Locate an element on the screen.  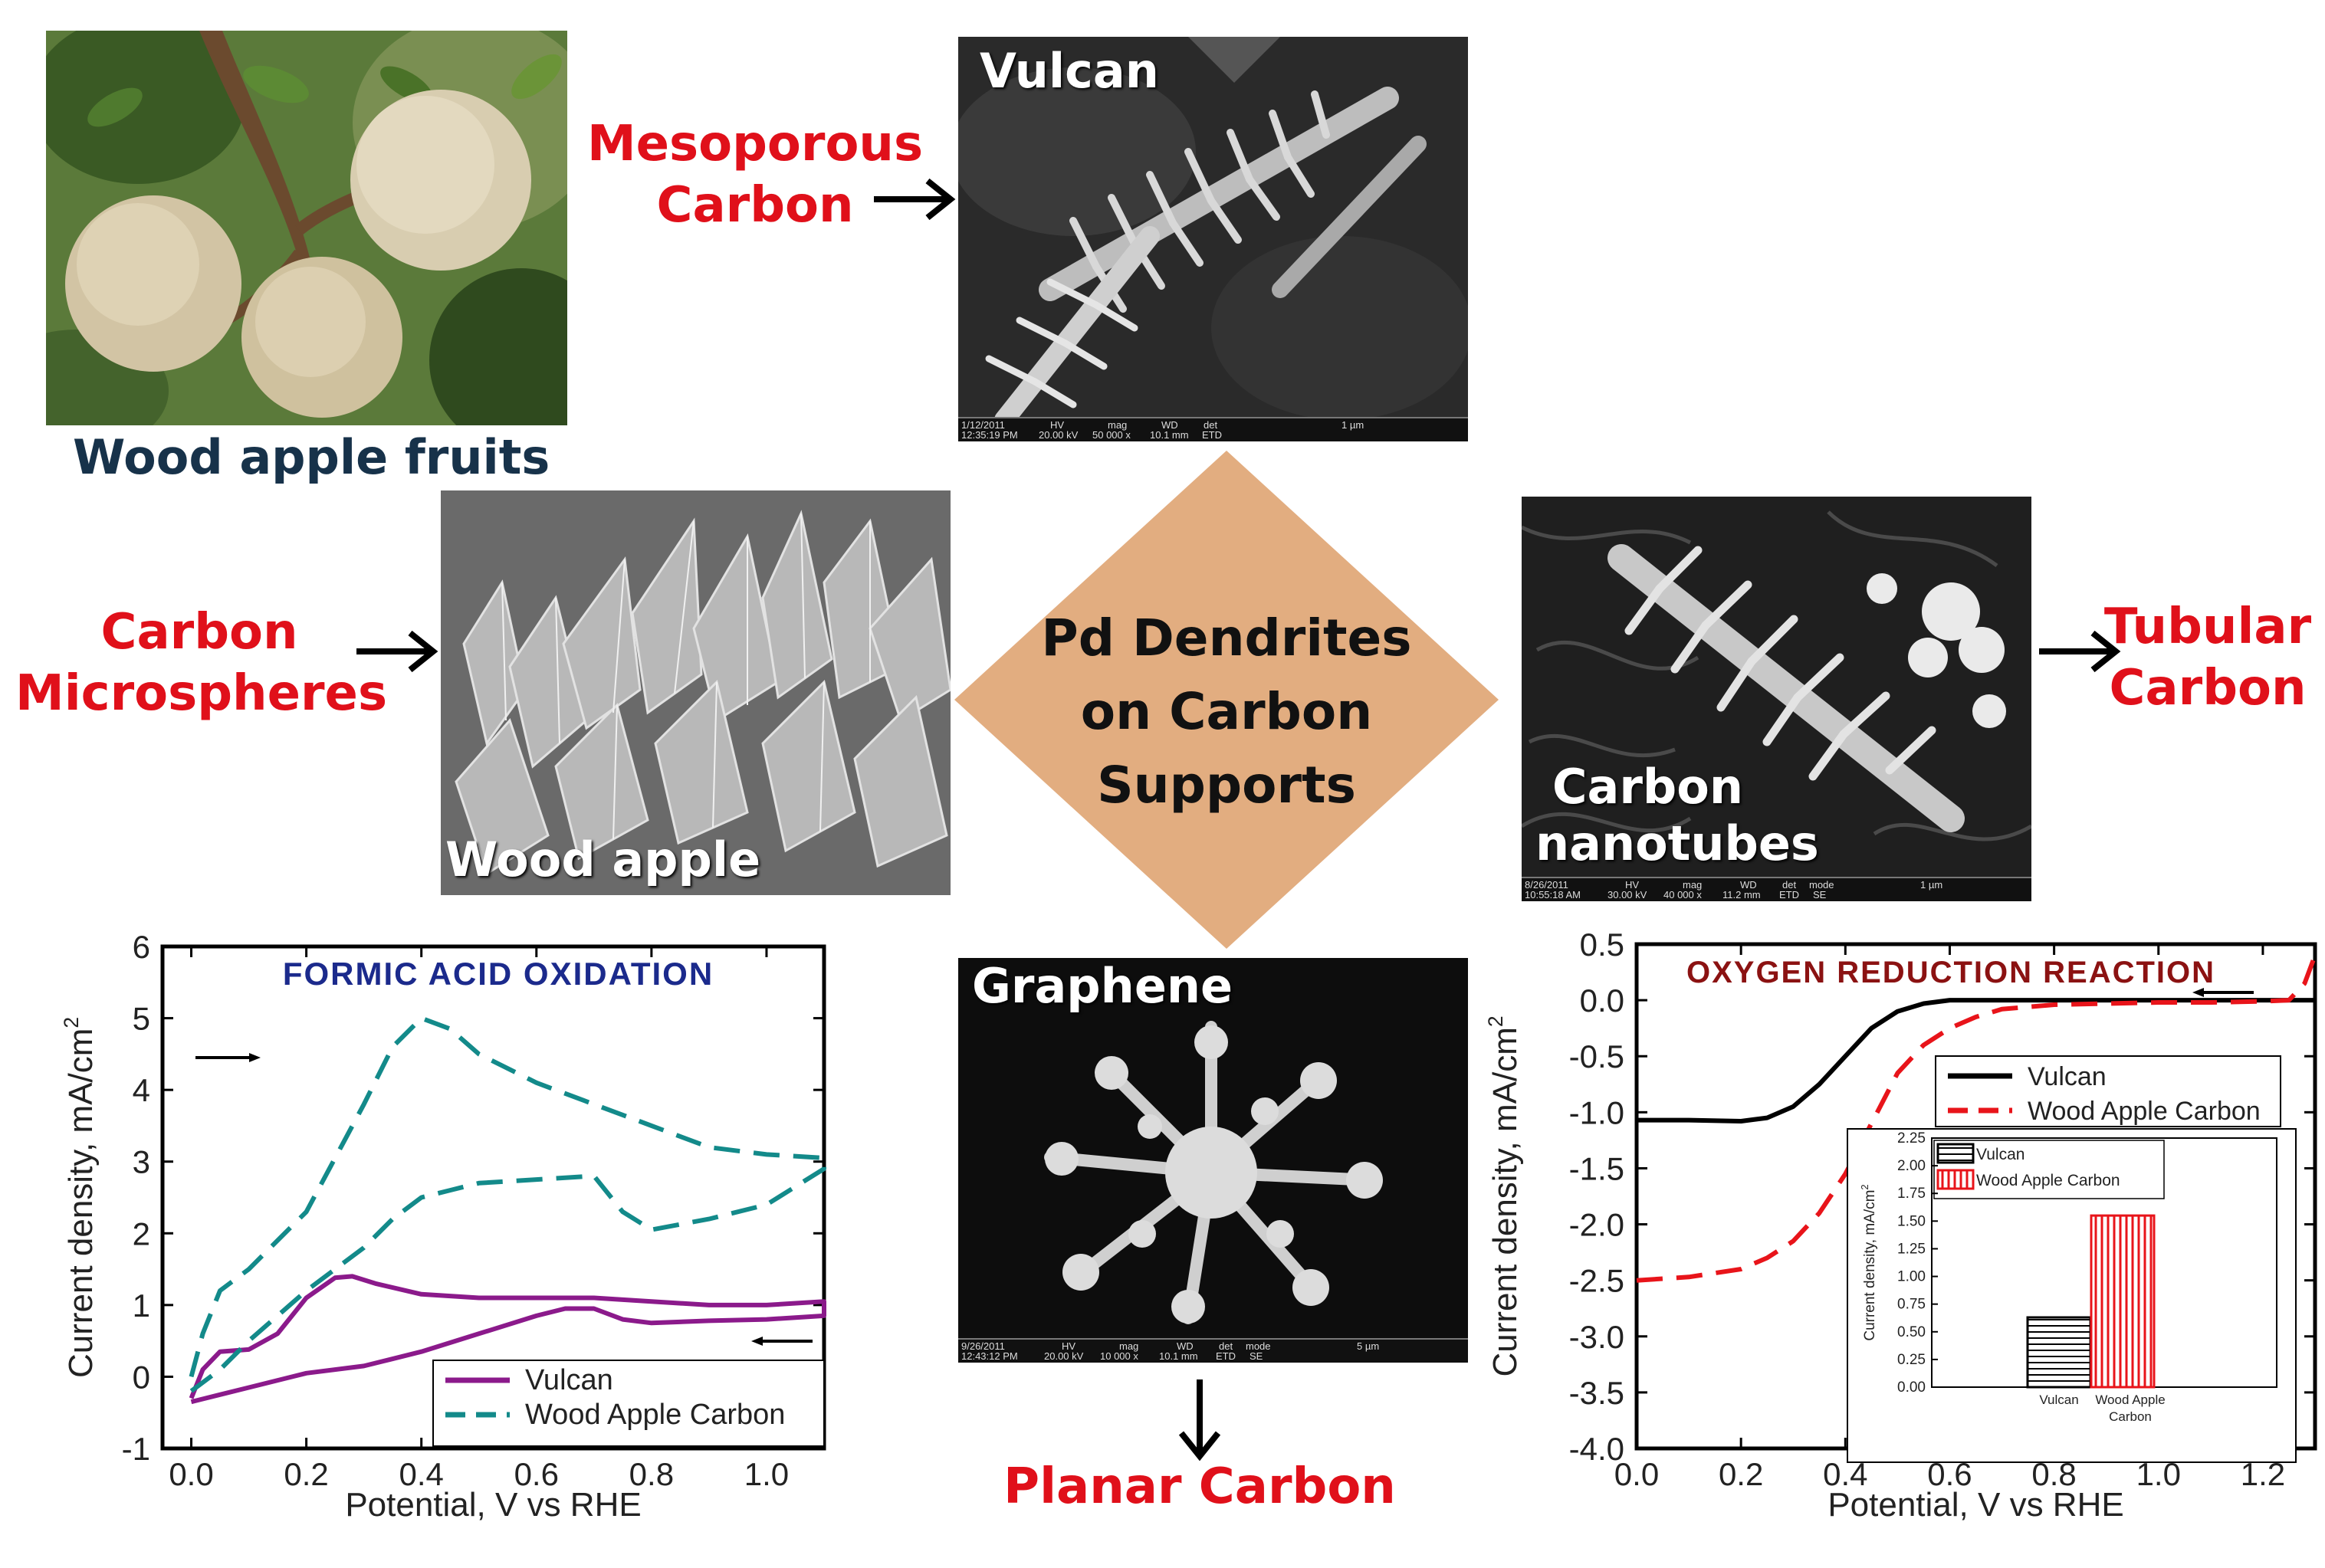
sem-bar-text: 10 000 x is located at coordinates (1119, 1356).